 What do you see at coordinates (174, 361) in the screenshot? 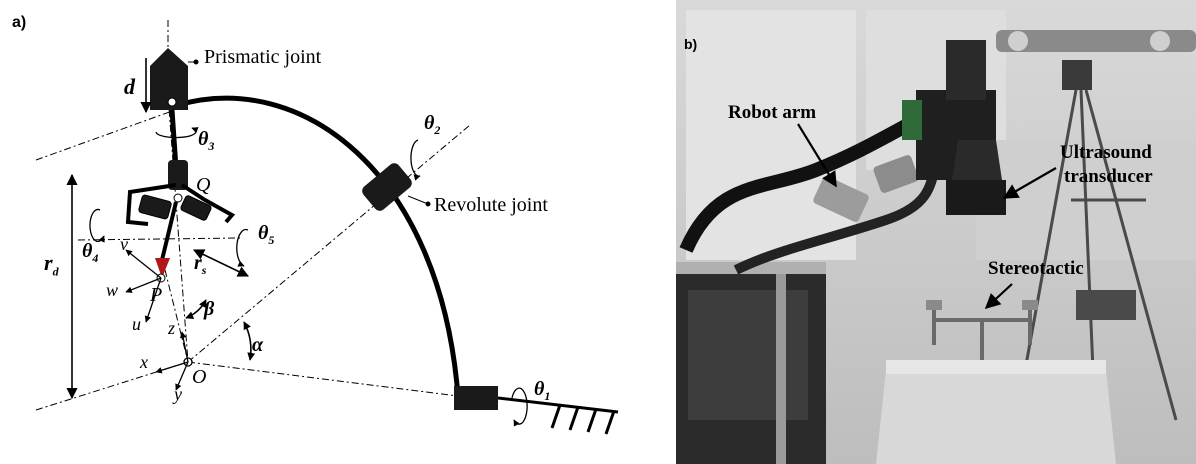
I see `base-axes` at bounding box center [174, 361].